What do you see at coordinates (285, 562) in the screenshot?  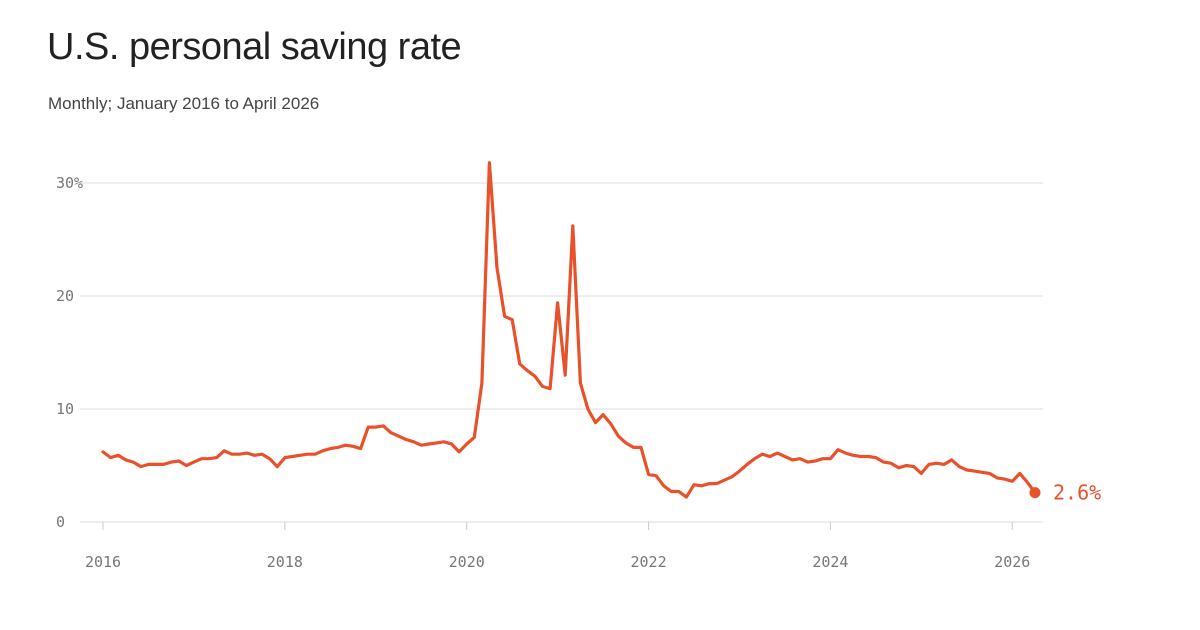 I see `x-tick-label-2018: 2018` at bounding box center [285, 562].